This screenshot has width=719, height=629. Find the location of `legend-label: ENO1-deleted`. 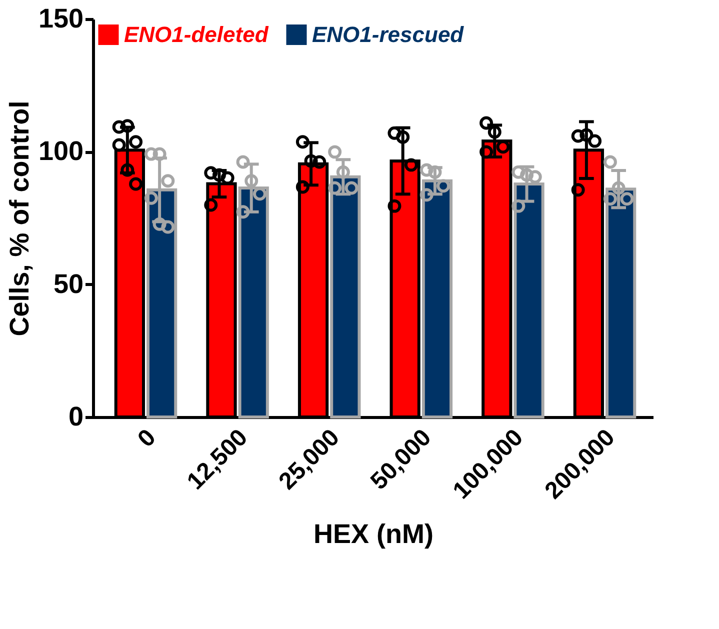

legend-label: ENO1-deleted is located at coordinates (196, 34).